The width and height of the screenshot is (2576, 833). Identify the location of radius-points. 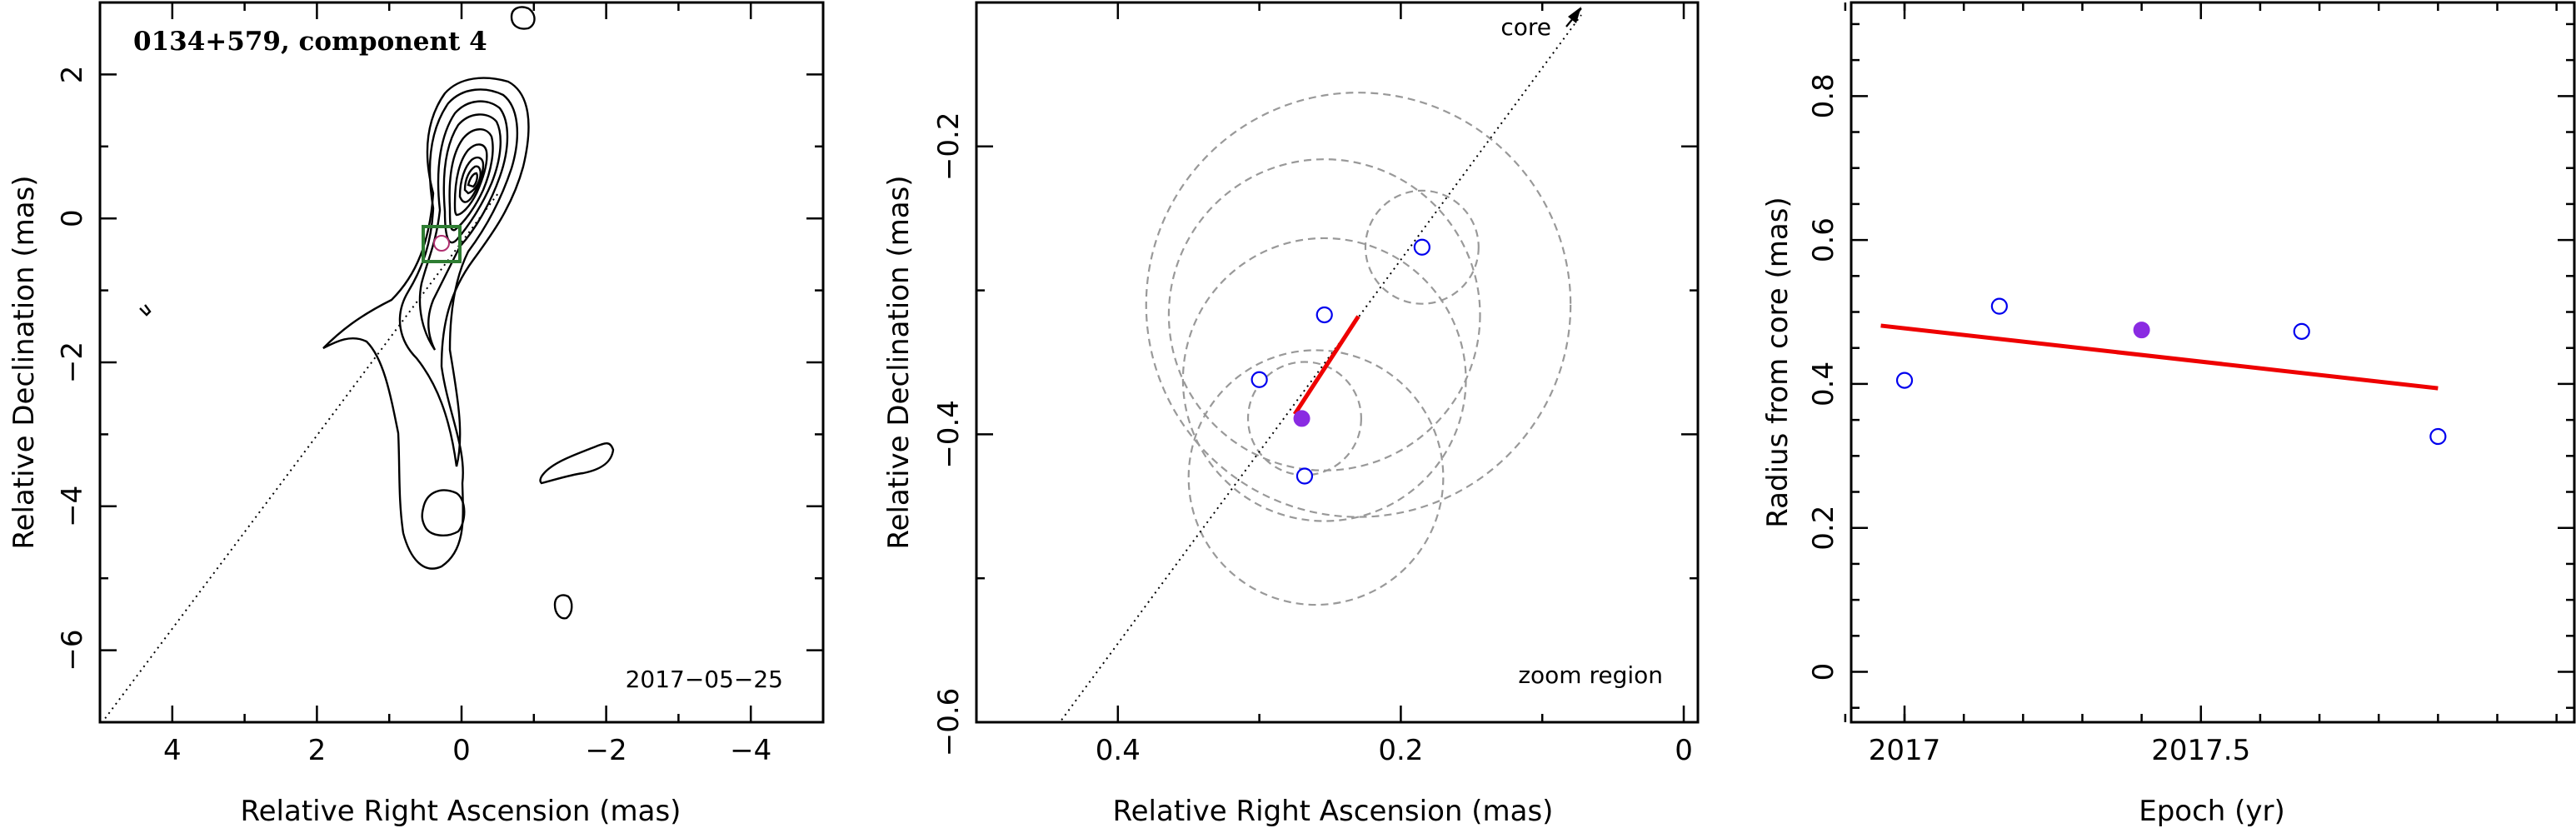
(2171, 371).